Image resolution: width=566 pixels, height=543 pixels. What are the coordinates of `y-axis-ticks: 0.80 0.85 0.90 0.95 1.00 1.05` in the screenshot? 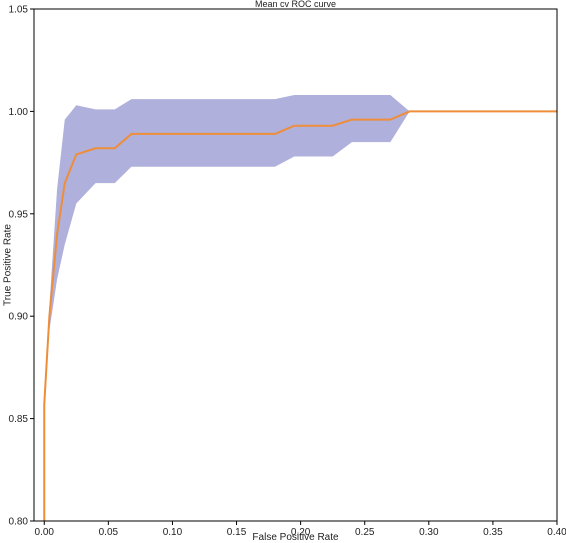 It's located at (21, 266).